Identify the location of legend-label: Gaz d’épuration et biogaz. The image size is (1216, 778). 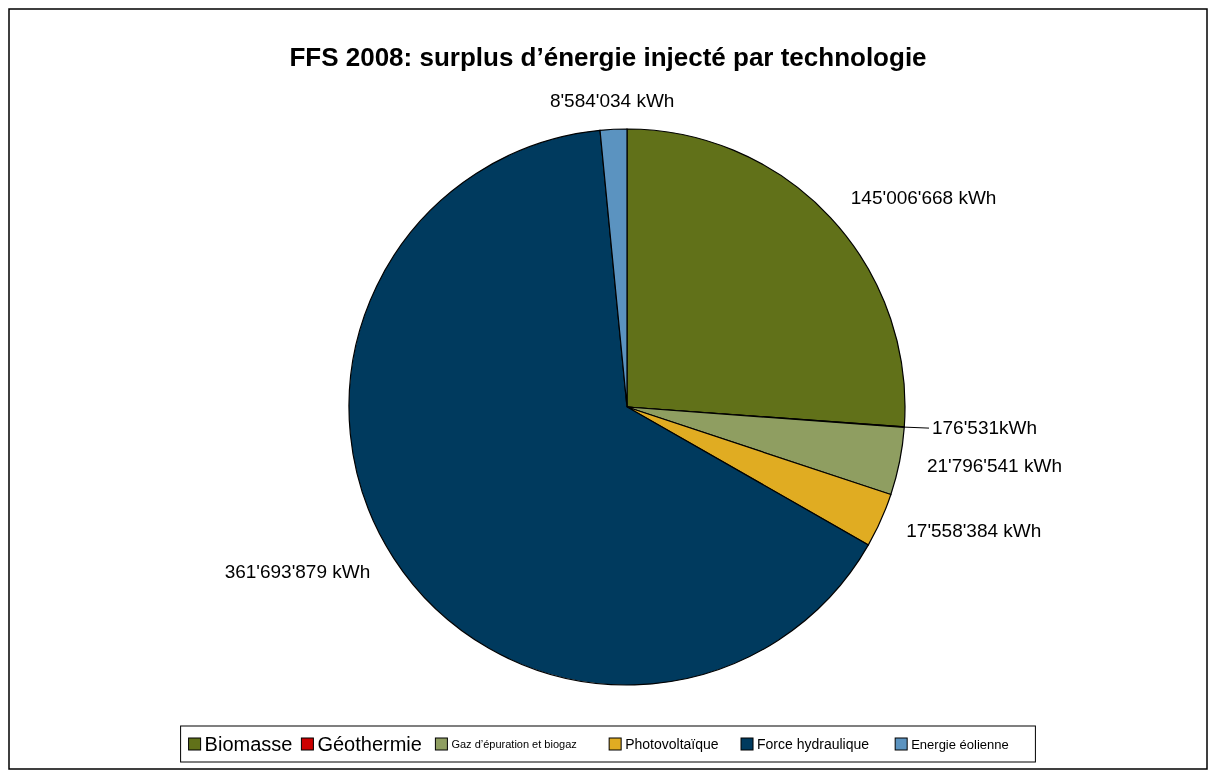
(514, 743).